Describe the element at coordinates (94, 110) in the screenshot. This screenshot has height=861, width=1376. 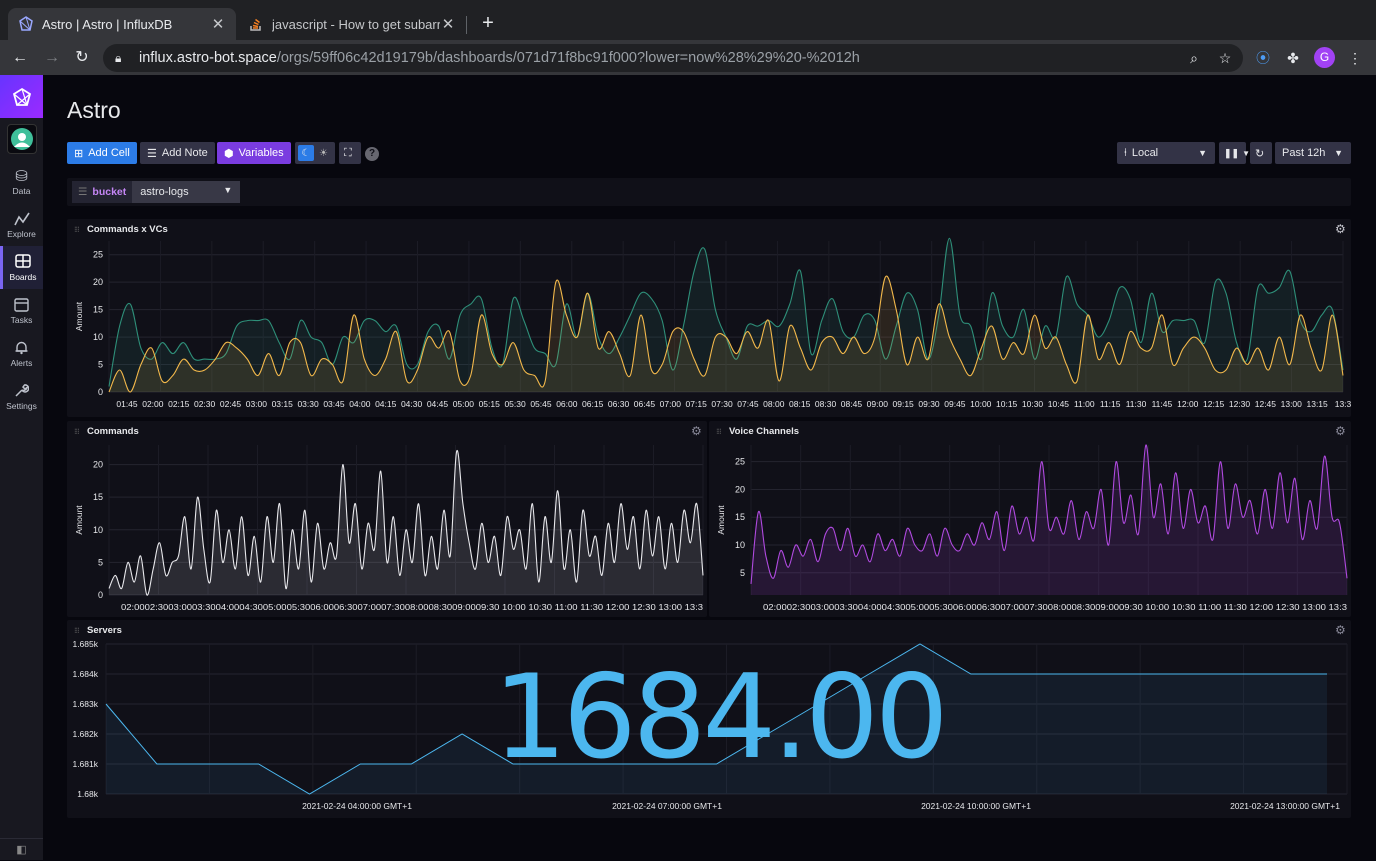
I see `page-title: Astro` at that location.